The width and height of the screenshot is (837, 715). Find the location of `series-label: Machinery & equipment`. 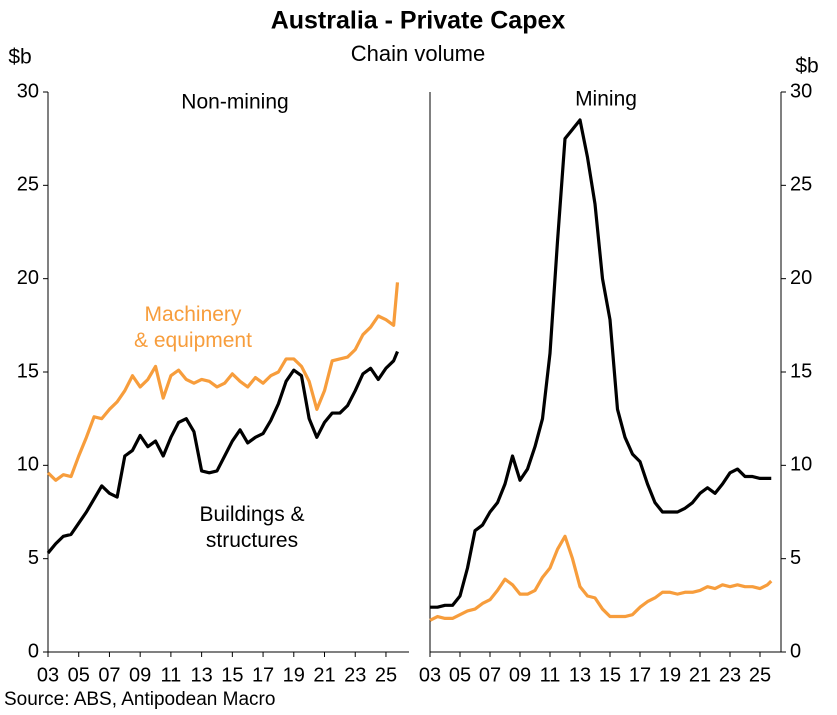

series-label: Machinery & equipment is located at coordinates (193, 327).